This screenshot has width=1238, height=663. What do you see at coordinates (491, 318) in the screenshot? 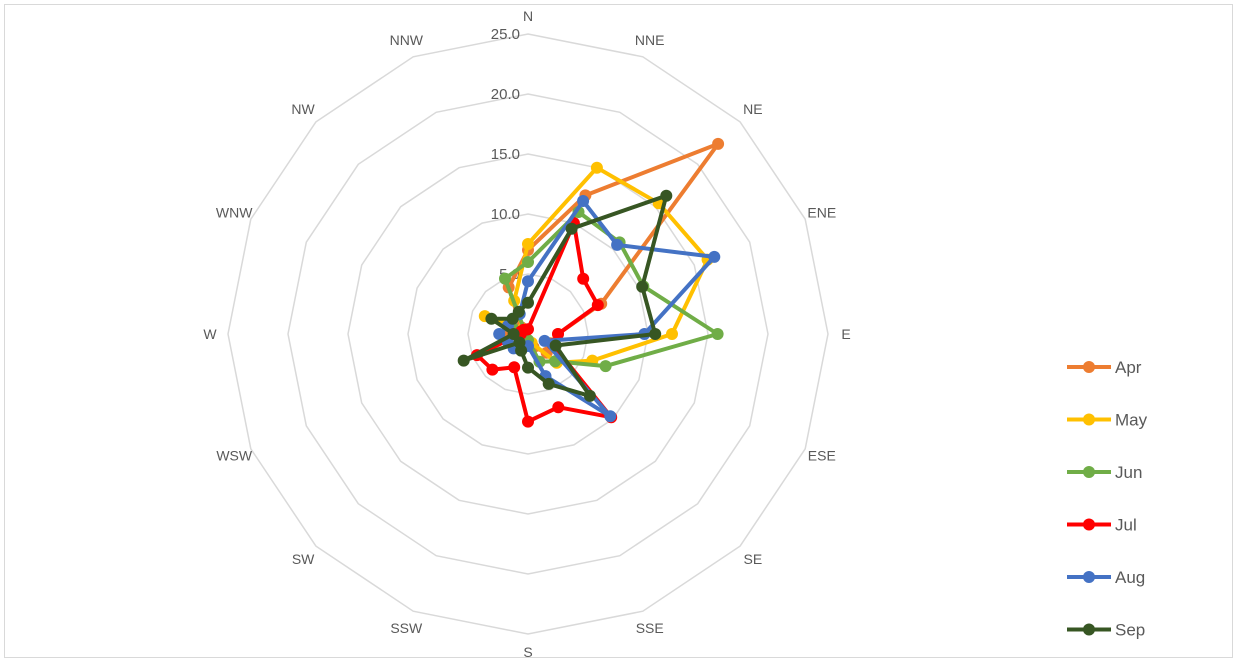
I see `point-sep-wnw` at bounding box center [491, 318].